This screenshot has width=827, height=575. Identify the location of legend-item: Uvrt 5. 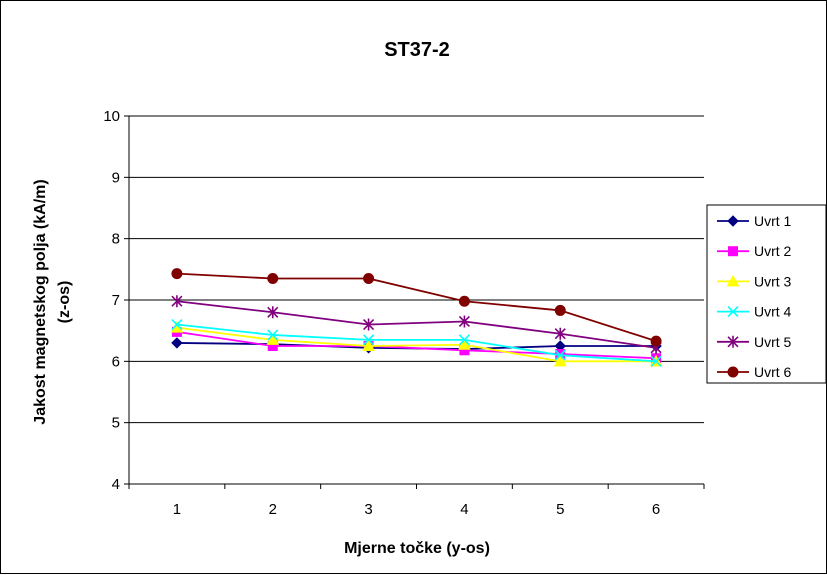
(754, 342).